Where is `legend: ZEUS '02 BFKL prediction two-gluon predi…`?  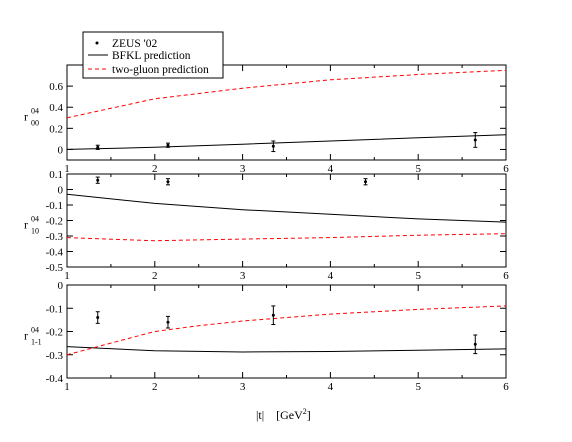 legend: ZEUS '02 BFKL prediction two-gluon predi… is located at coordinates (153, 55).